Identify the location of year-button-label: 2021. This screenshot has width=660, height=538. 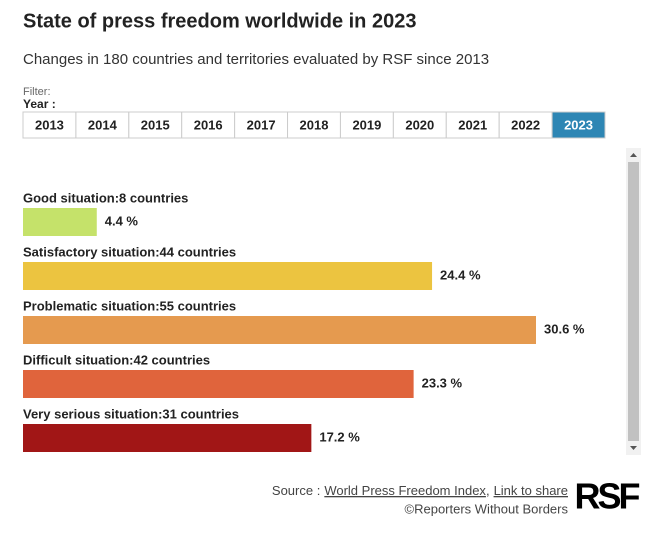
(472, 124).